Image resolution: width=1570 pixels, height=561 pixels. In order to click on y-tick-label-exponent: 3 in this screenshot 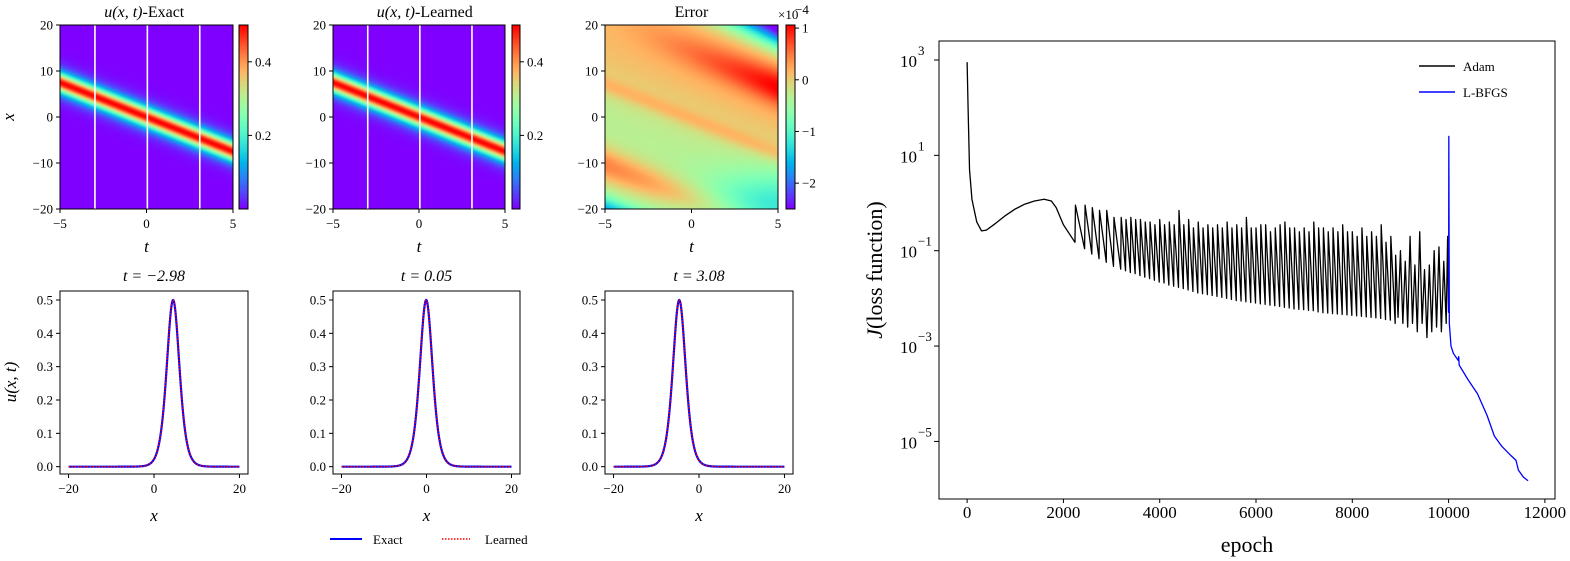, I will do `click(921, 50)`.